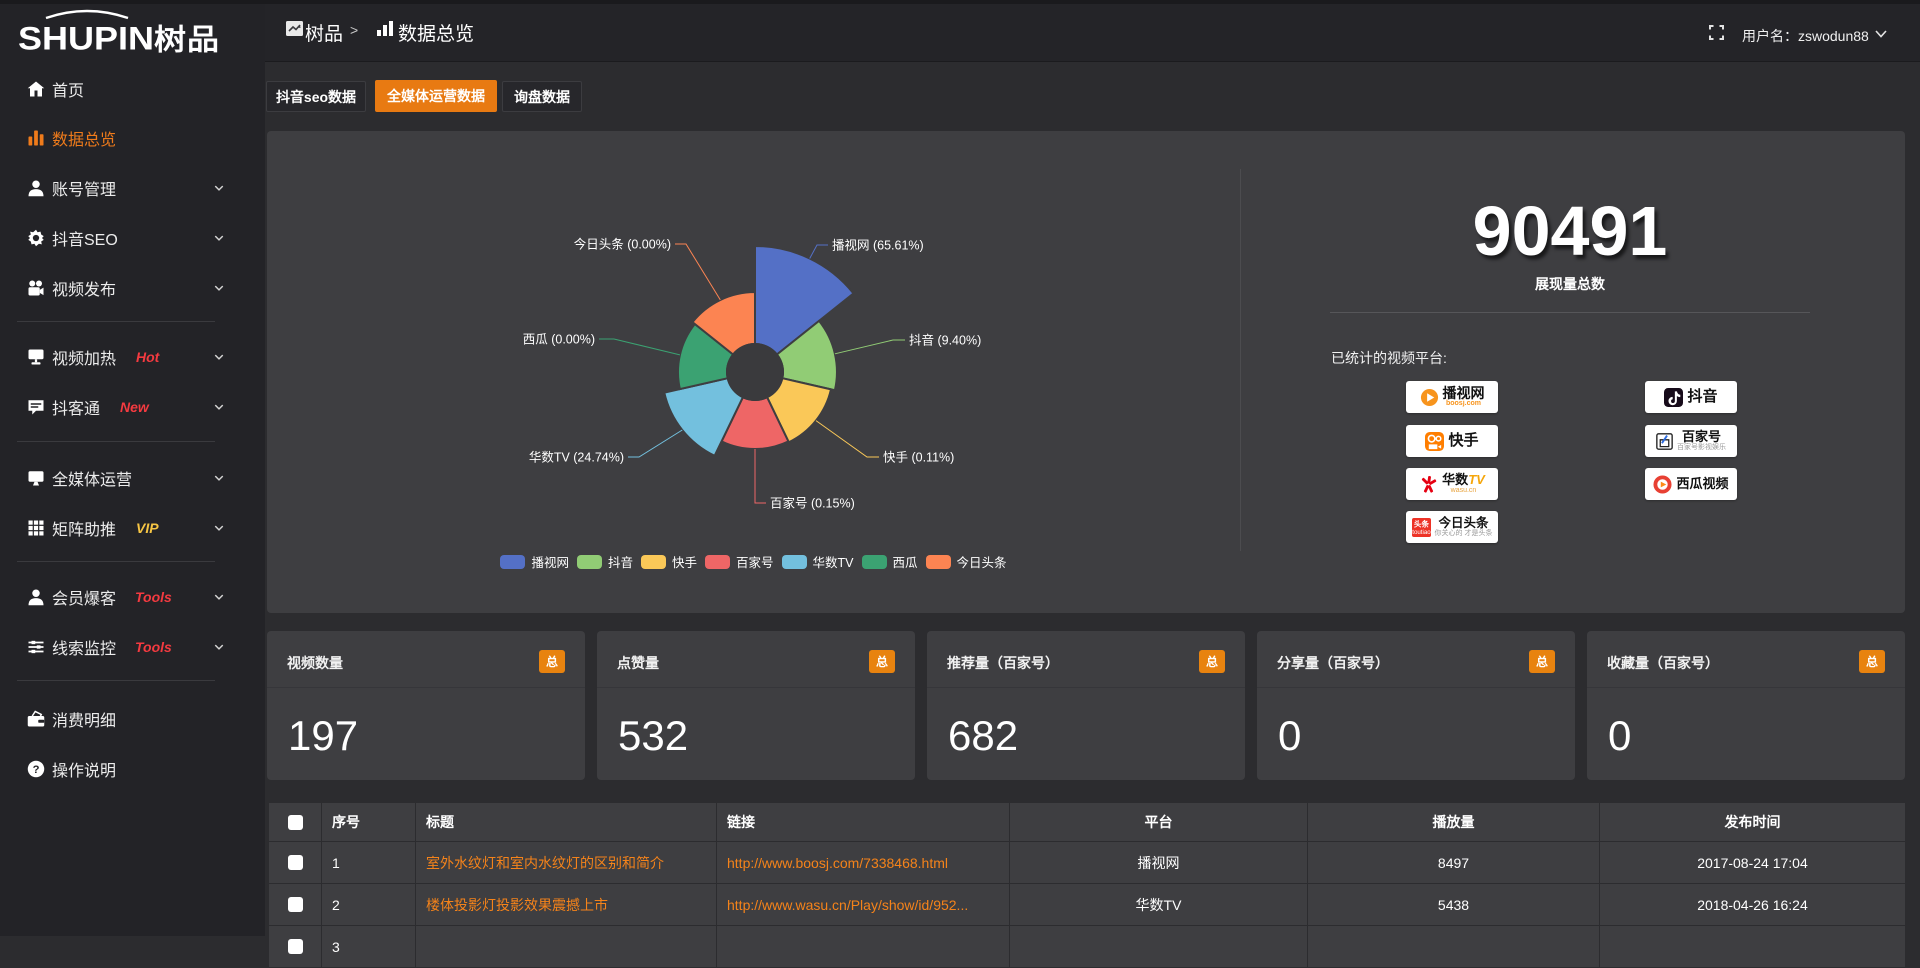 The height and width of the screenshot is (968, 1920). What do you see at coordinates (945, 340) in the screenshot?
I see `svg-text: 抖音 (9.40%)` at bounding box center [945, 340].